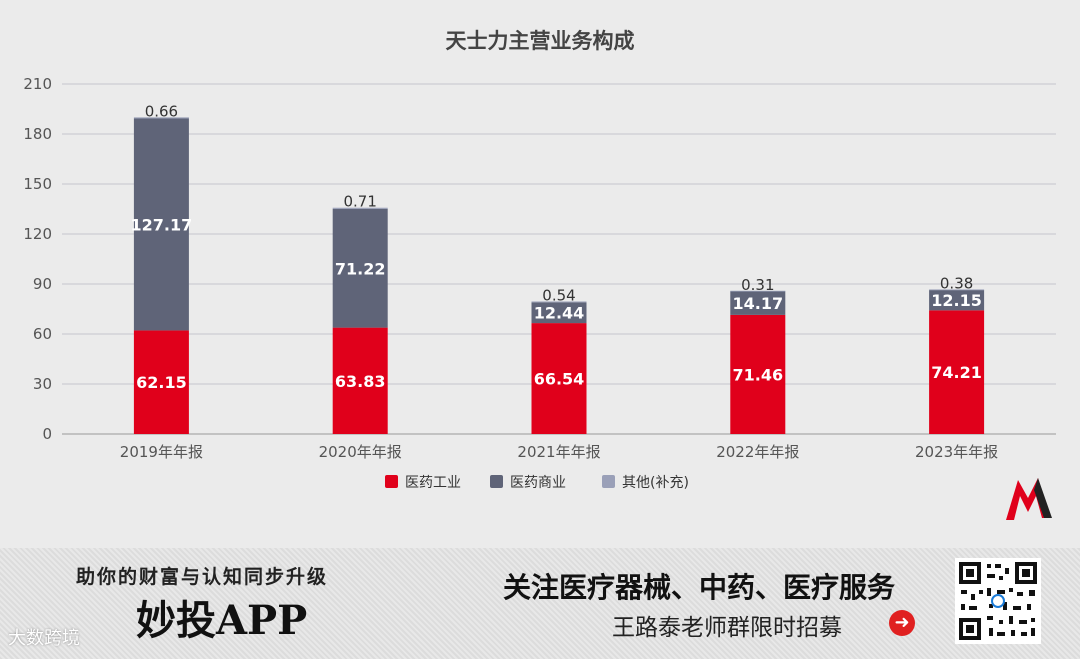 Image resolution: width=1080 pixels, height=659 pixels. What do you see at coordinates (655, 483) in the screenshot?
I see `legend-label: 其他(补充)` at bounding box center [655, 483].